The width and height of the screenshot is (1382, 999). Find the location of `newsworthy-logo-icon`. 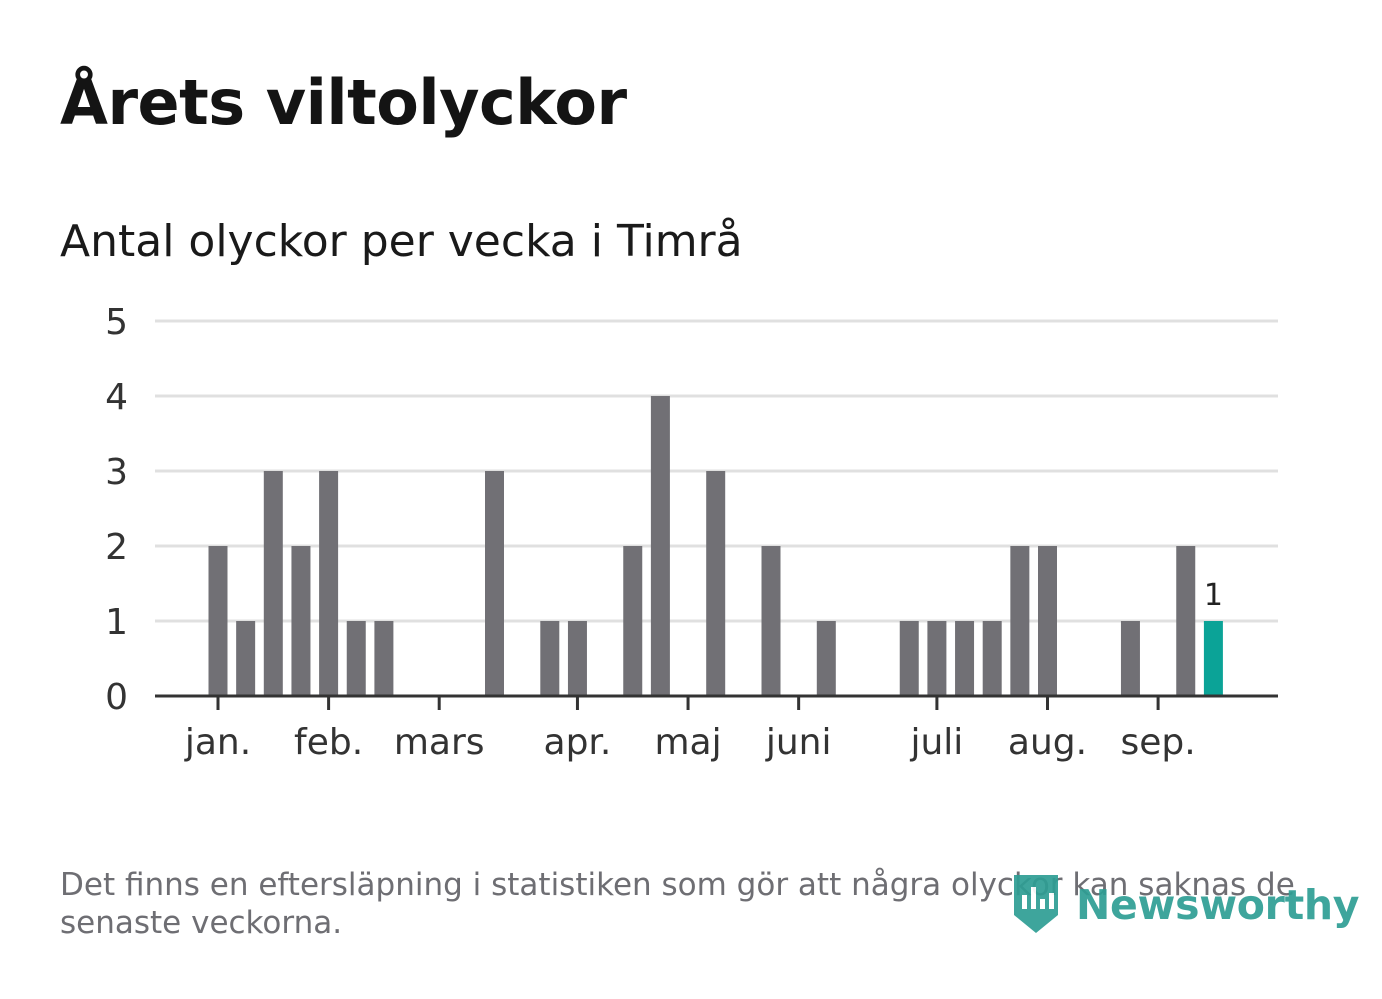

newsworthy-logo-icon is located at coordinates (1036, 904).